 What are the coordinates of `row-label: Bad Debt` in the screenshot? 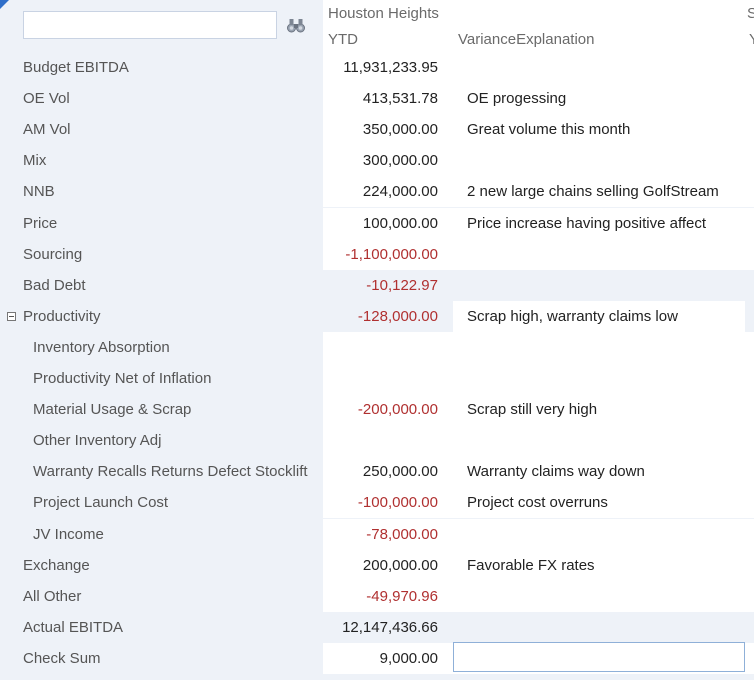 It's located at (54, 285).